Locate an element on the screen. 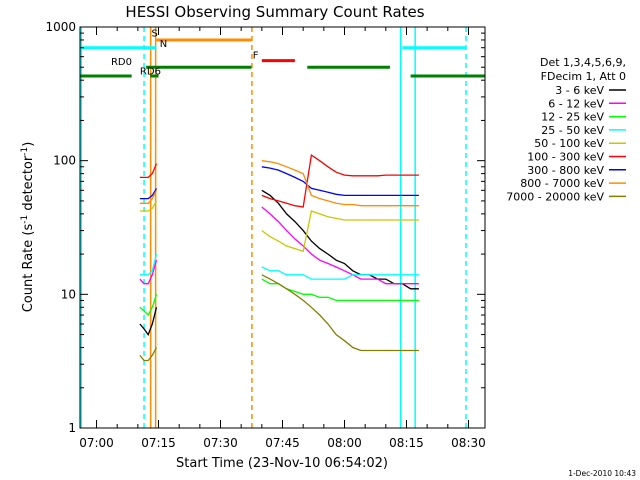 Image resolution: width=640 pixels, height=480 pixels. x-tick-label-0: 07:00 is located at coordinates (96, 443).